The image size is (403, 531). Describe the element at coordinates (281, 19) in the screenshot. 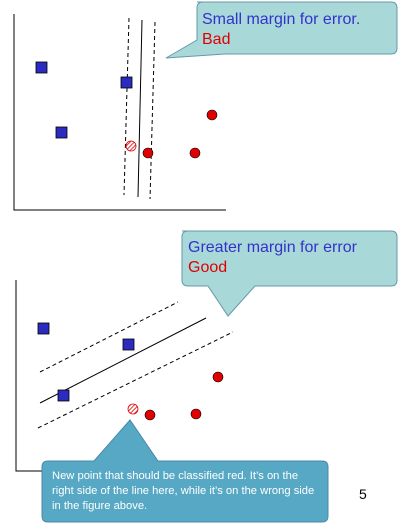

I see `top-callout-line1: Small margin for error.` at that location.